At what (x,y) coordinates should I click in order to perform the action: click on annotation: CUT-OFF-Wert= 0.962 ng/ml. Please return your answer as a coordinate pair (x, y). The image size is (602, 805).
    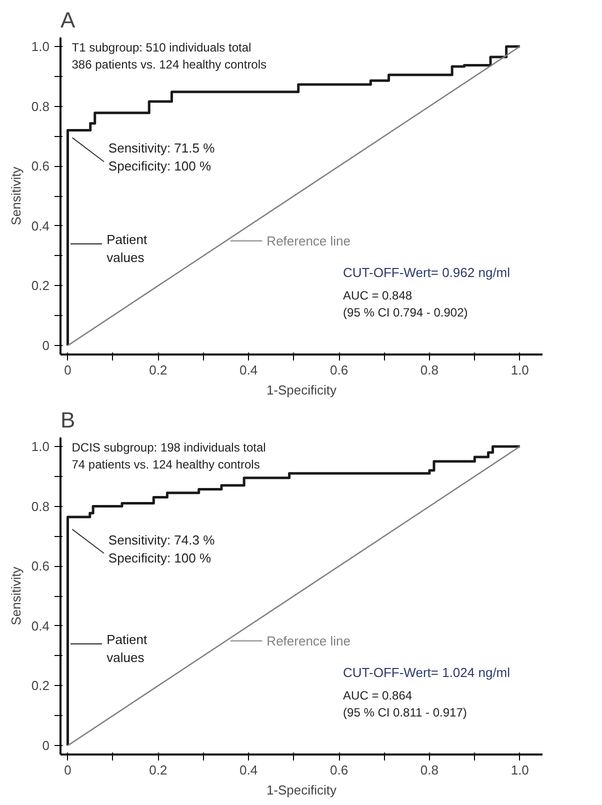
    Looking at the image, I should click on (426, 272).